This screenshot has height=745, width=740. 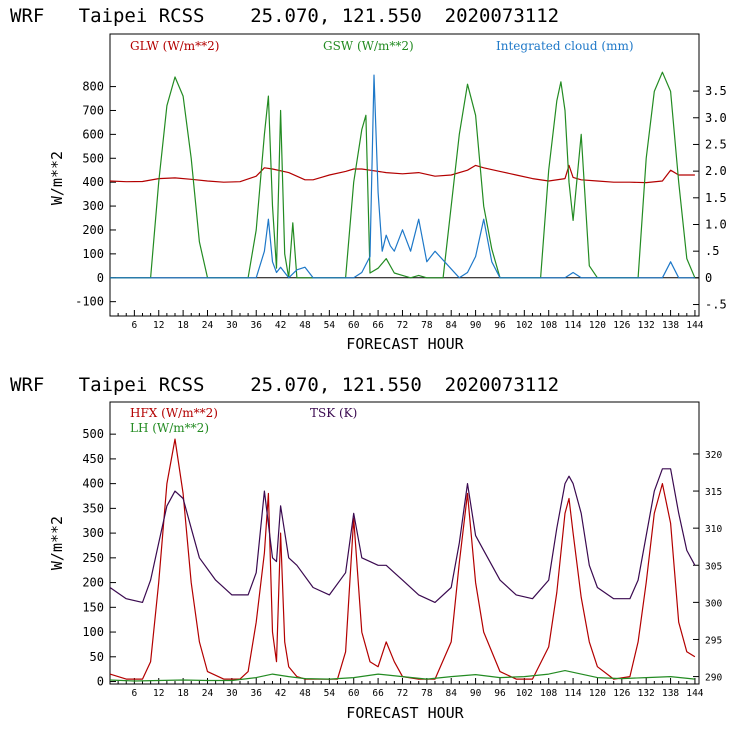 I want to click on series-line-tsk, so click(x=402, y=536).